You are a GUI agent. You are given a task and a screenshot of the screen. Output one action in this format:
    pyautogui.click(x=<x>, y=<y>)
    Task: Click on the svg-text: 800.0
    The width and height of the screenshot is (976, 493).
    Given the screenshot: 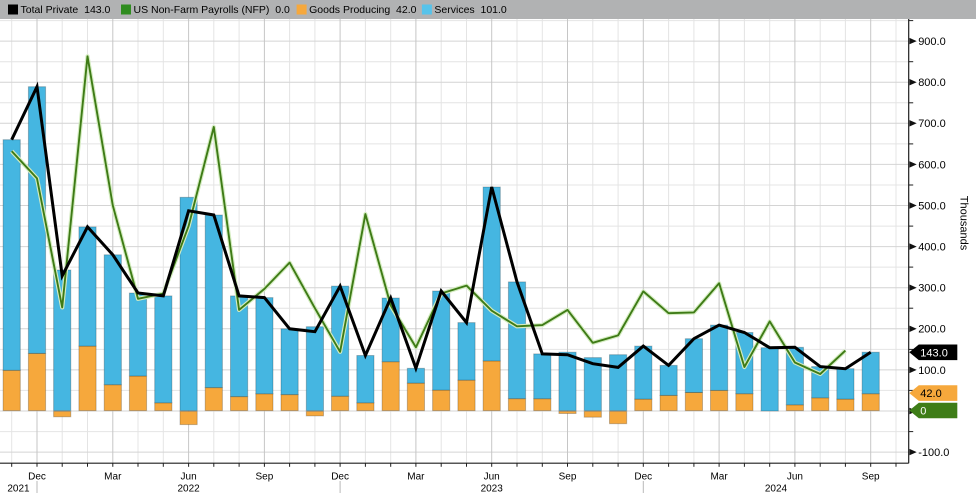 What is the action you would take?
    pyautogui.click(x=932, y=83)
    